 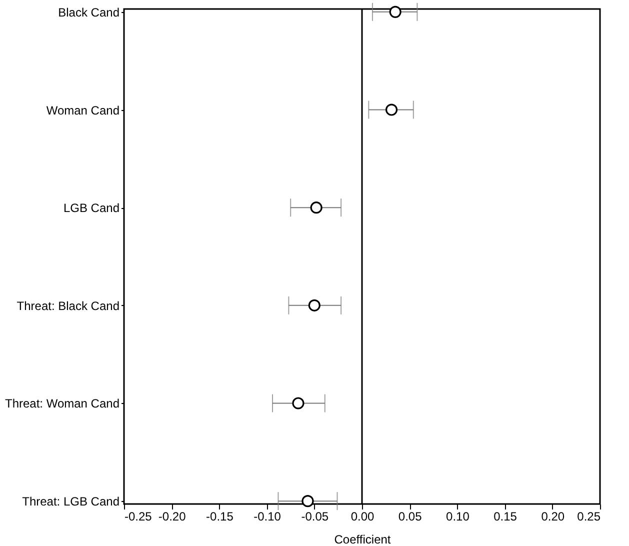 What do you see at coordinates (83, 110) in the screenshot?
I see `y-tick-label: Woman Cand` at bounding box center [83, 110].